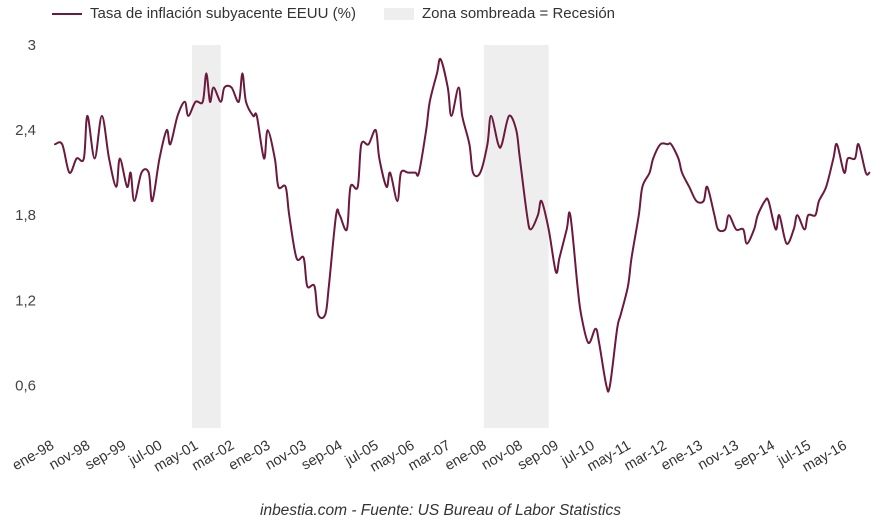  What do you see at coordinates (465, 456) in the screenshot?
I see `x-tick-label: ene-08` at bounding box center [465, 456].